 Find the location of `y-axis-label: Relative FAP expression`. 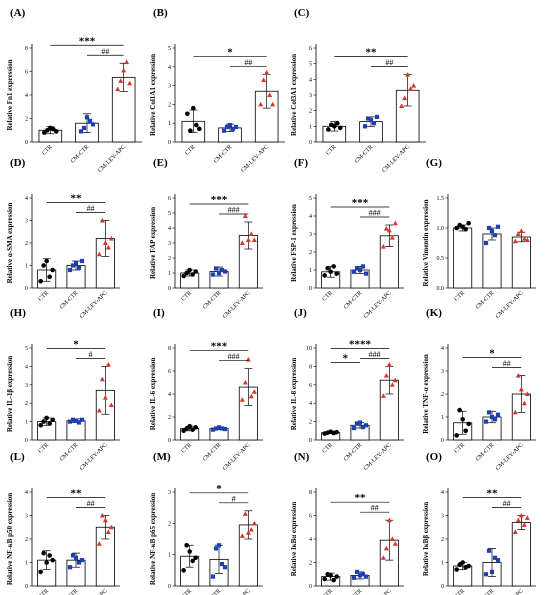

y-axis-label: Relative FAP expression is located at coordinates (153, 243).